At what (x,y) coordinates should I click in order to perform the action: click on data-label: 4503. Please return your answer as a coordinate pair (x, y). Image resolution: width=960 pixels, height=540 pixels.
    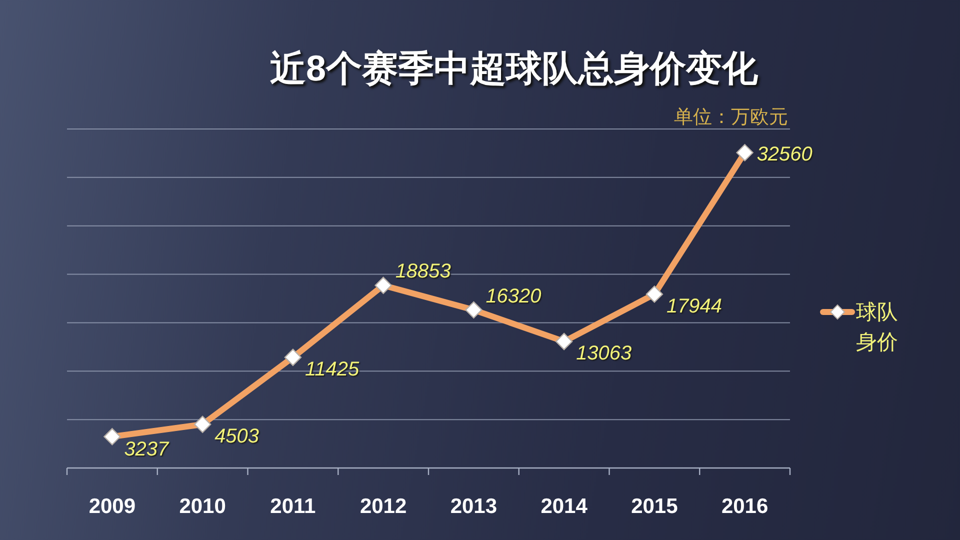
    Looking at the image, I should click on (237, 437).